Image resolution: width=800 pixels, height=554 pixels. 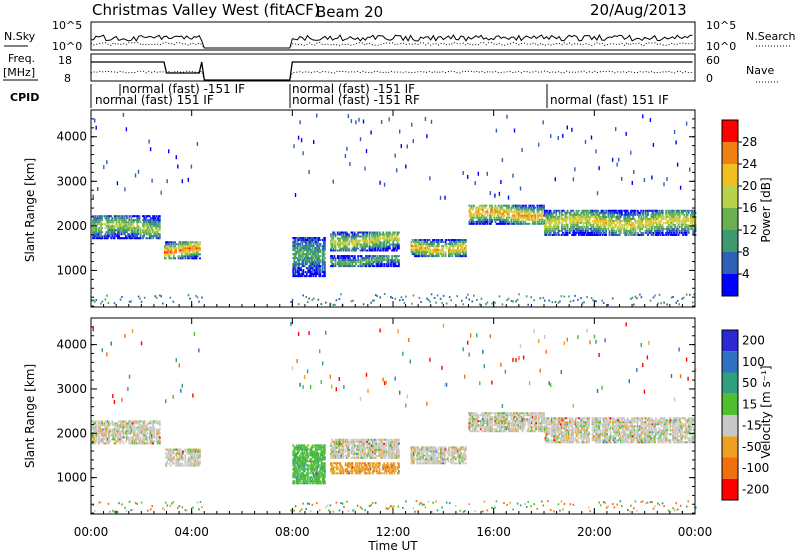 I want to click on date-label: 20/Aug/2013, so click(x=638, y=10).